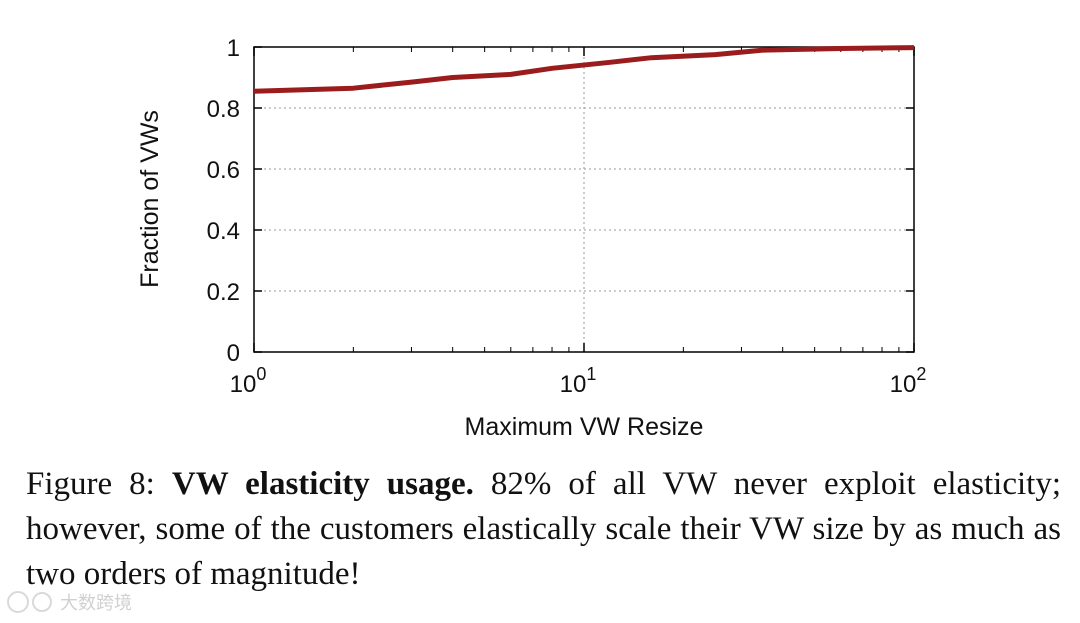  I want to click on caption-prefix: Figure 8:, so click(99, 484).